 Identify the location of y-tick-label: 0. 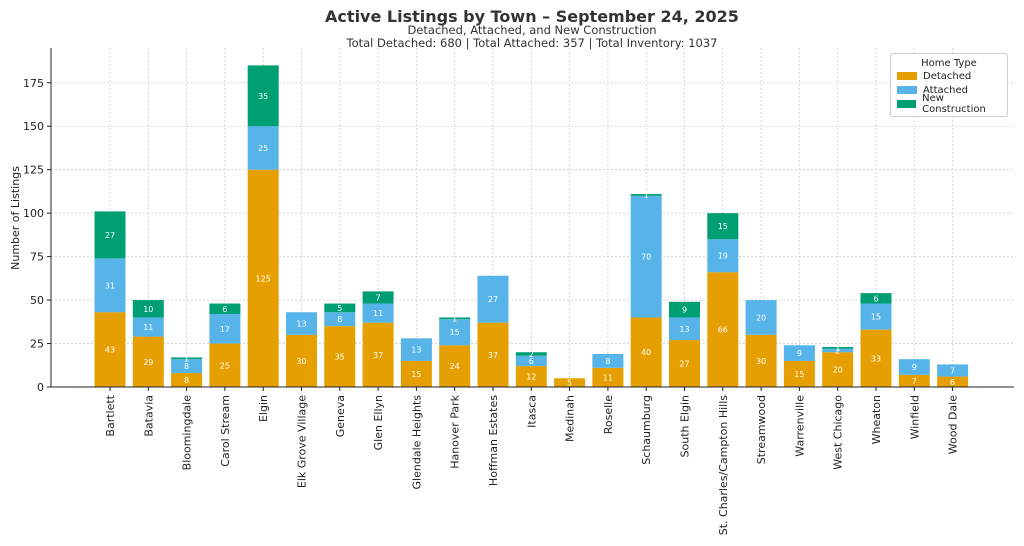
(40, 387).